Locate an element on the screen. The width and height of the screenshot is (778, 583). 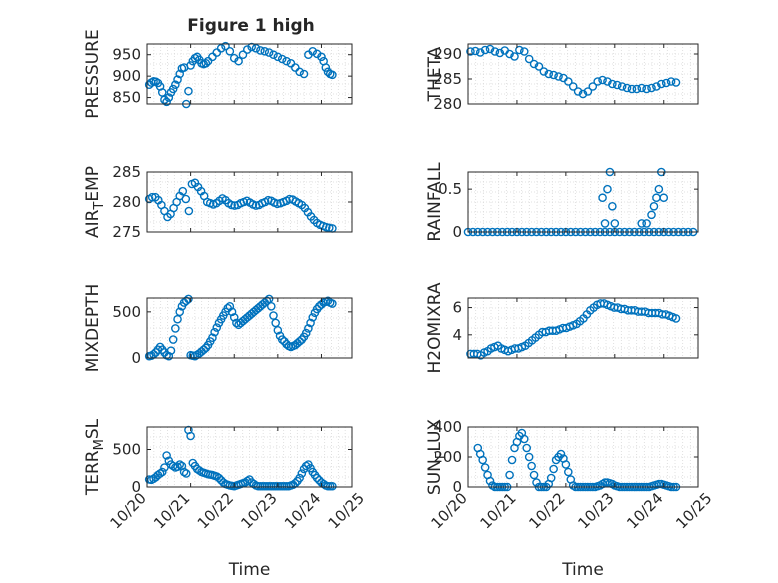
y-tick-label: 4 is located at coordinates (457, 335).